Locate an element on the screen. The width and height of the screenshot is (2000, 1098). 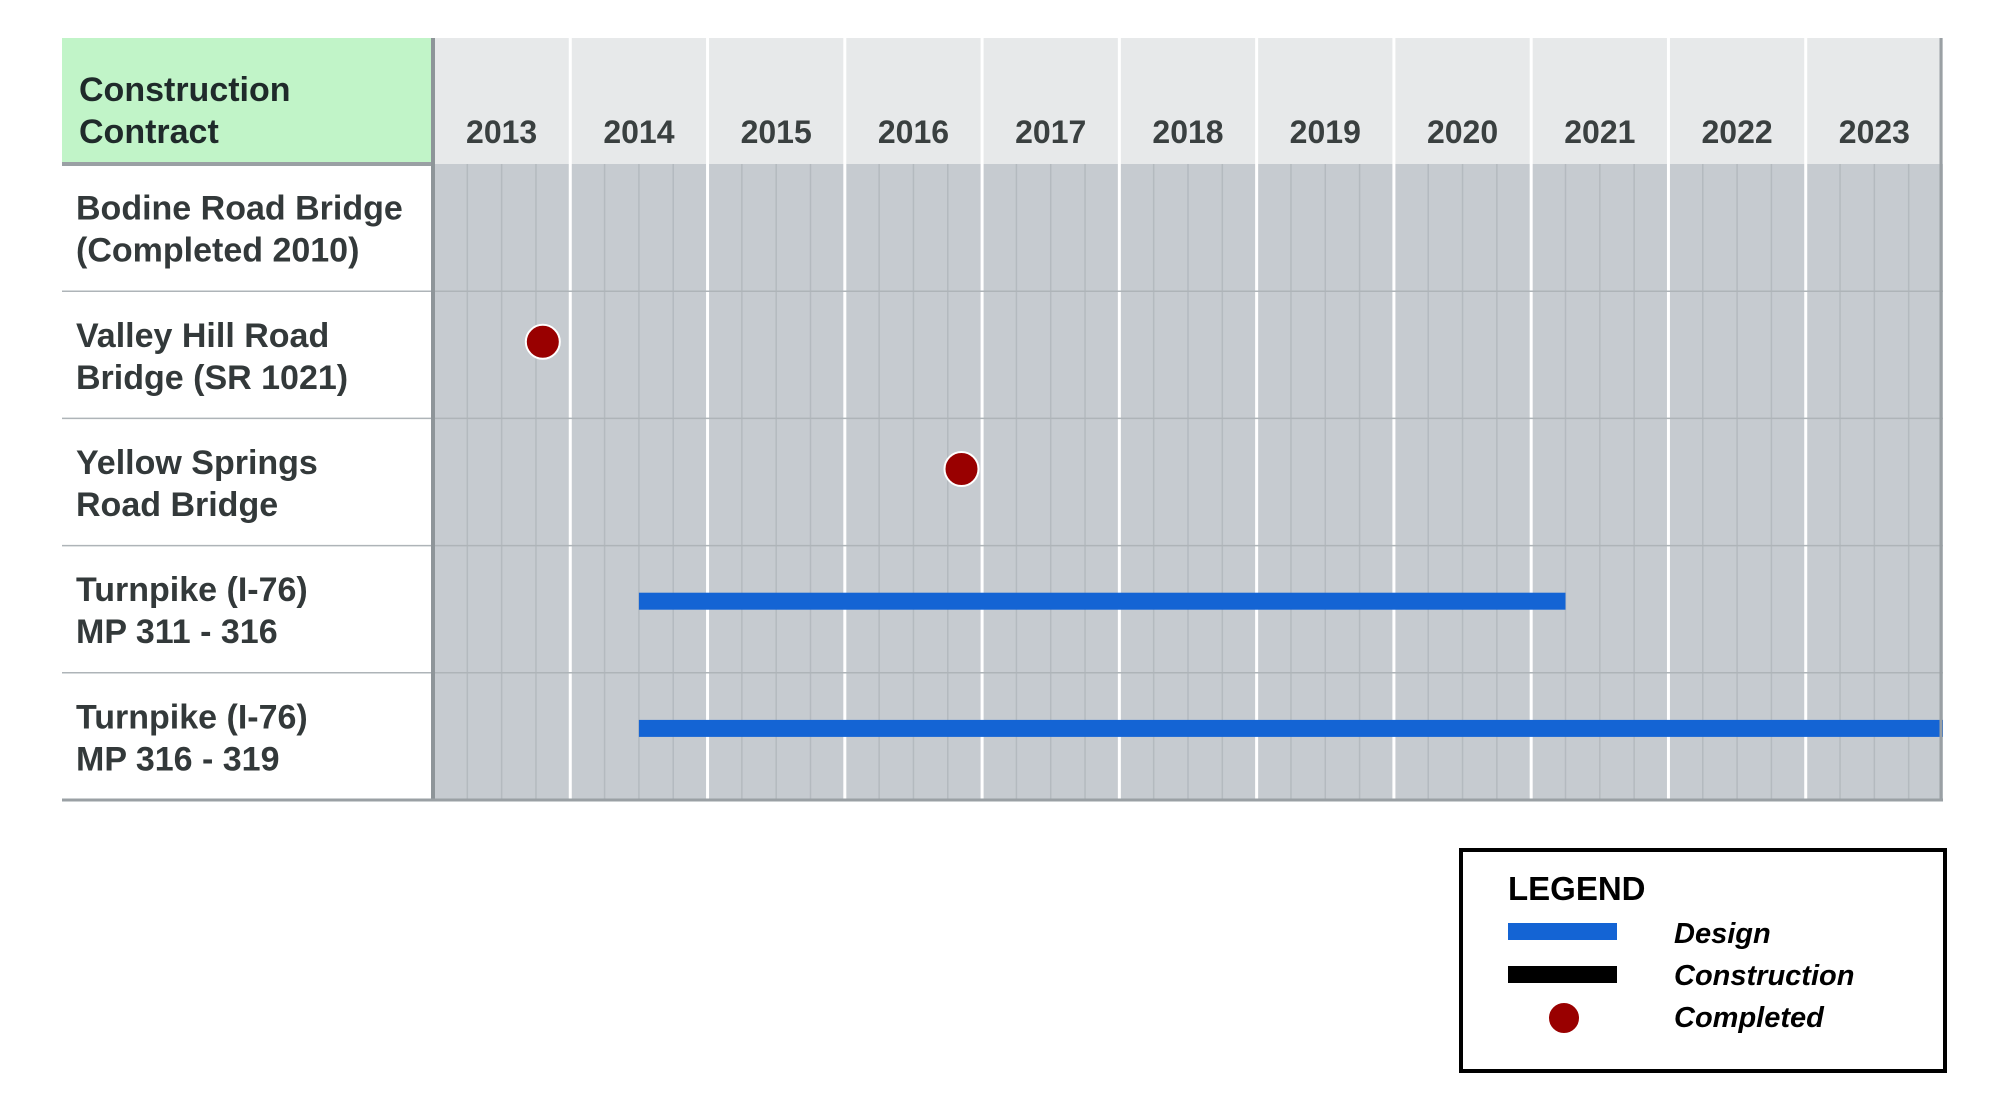
row-label-5-line-1: Turnpike (I-76) is located at coordinates (192, 717).